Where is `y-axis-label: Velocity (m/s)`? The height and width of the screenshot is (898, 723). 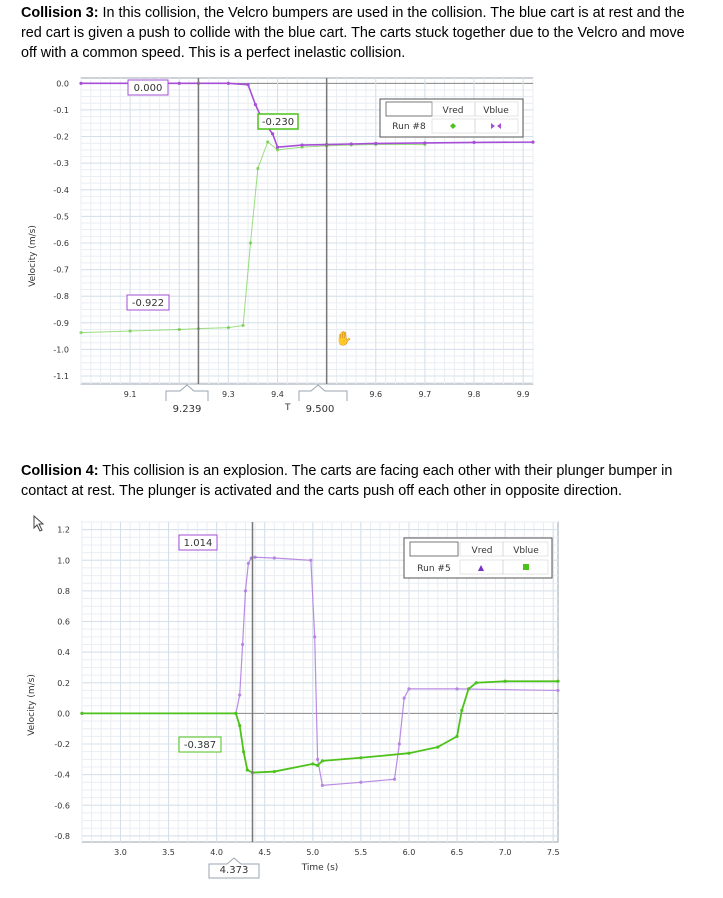 y-axis-label: Velocity (m/s) is located at coordinates (32, 705).